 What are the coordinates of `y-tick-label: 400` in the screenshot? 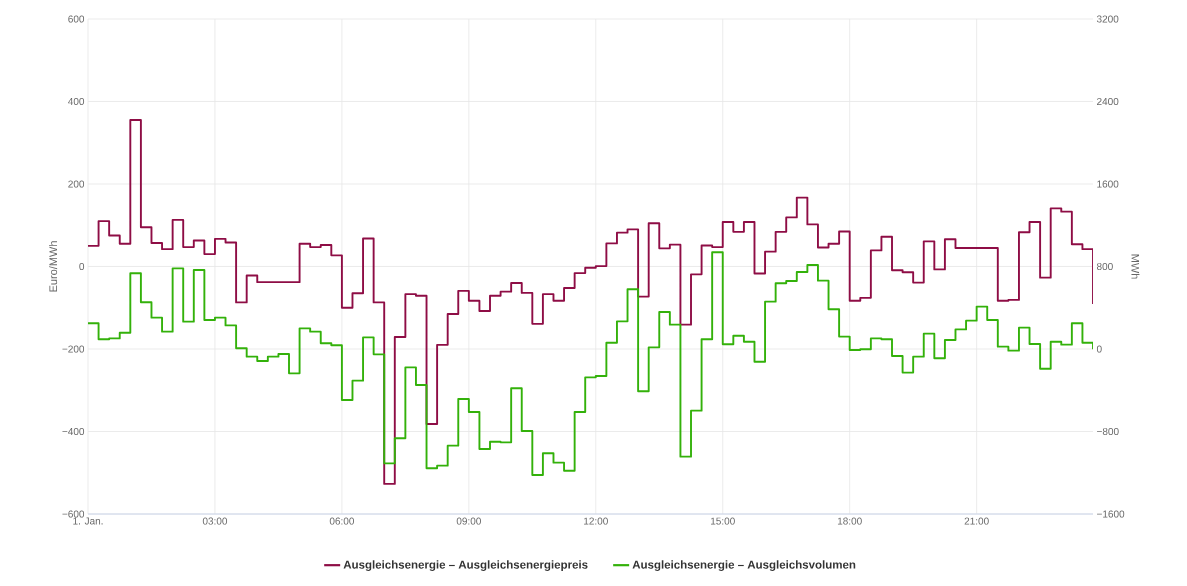 It's located at (76, 101).